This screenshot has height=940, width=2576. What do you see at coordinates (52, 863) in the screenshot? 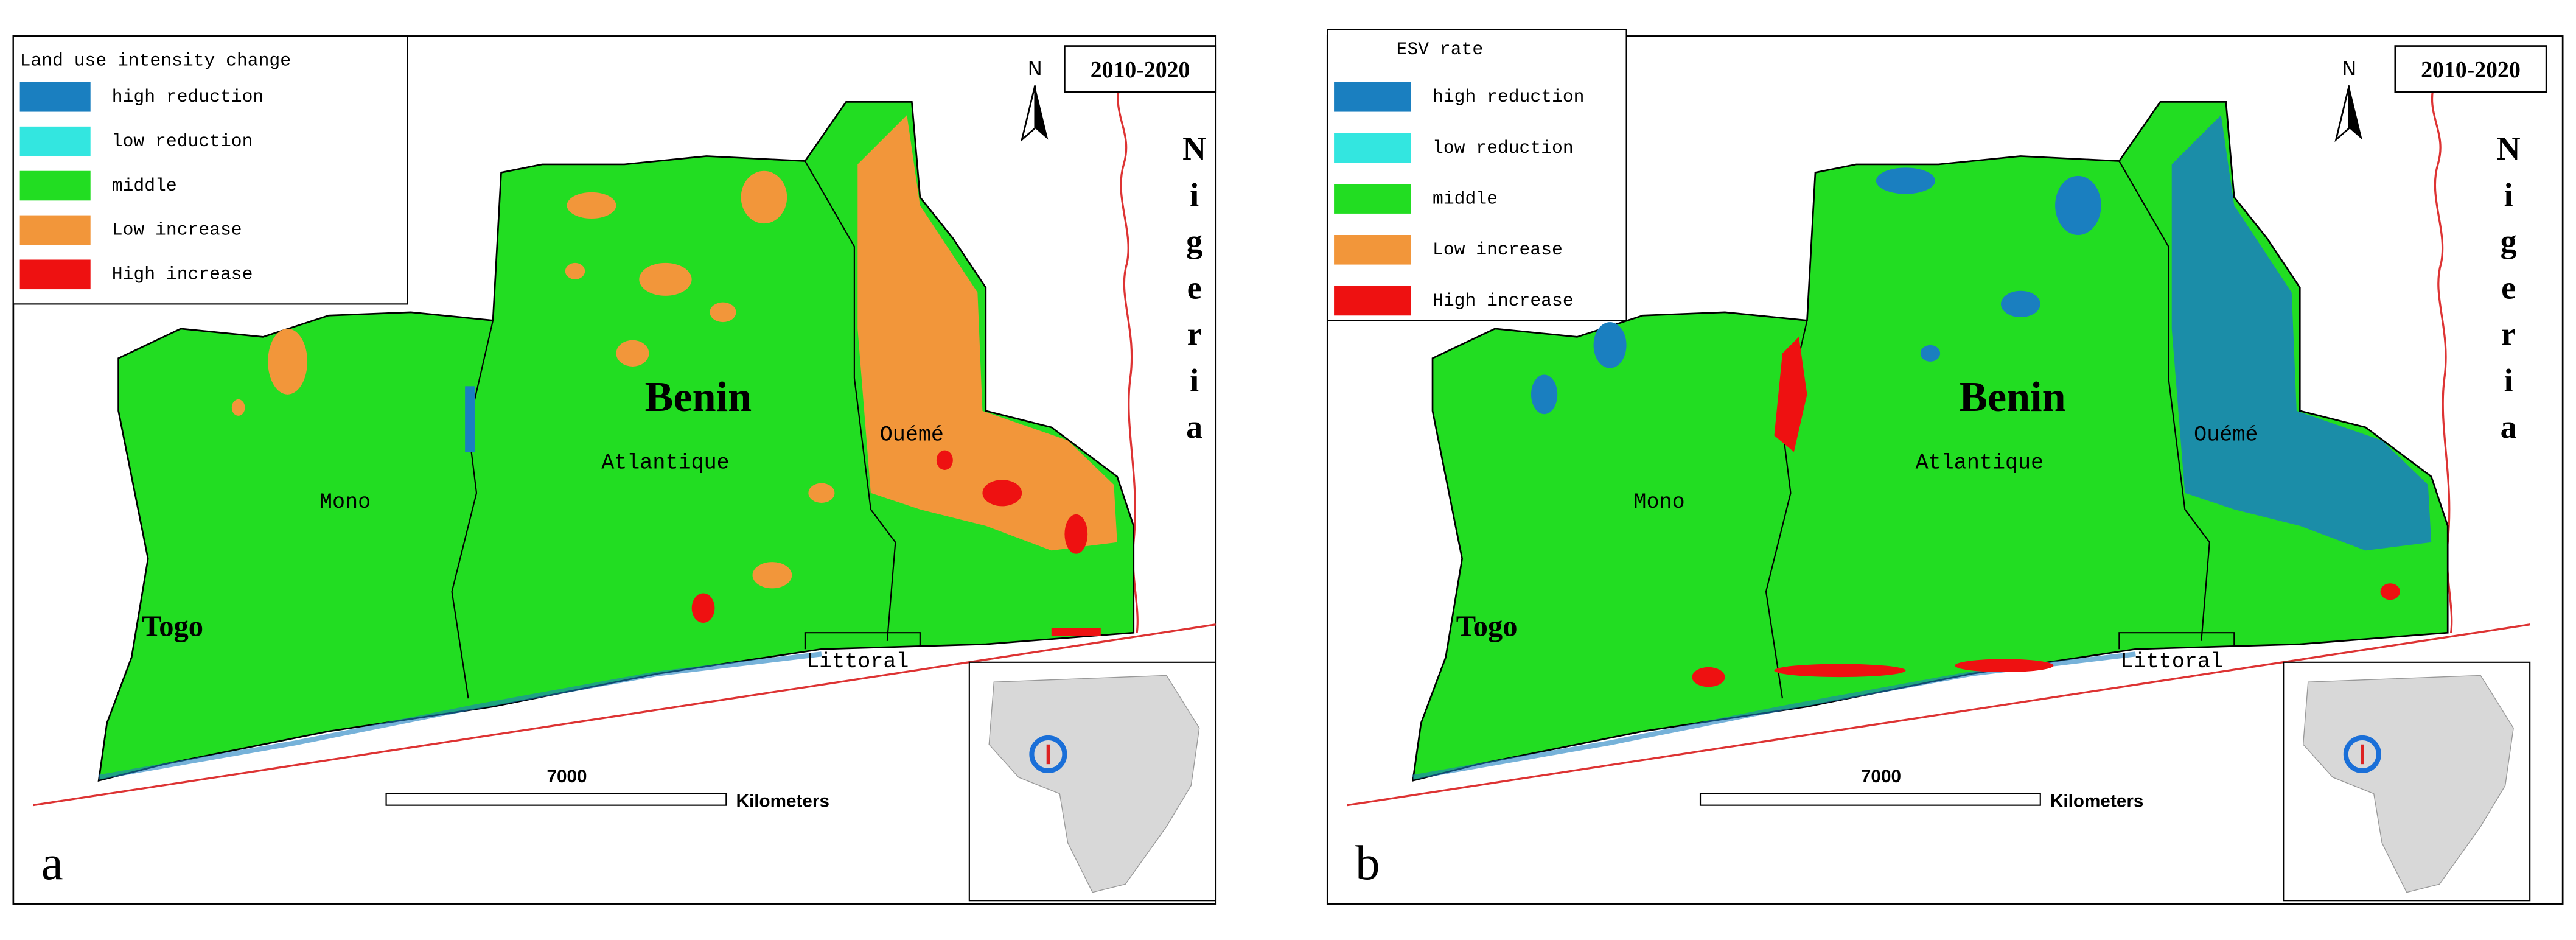
I see `panel-label: a` at bounding box center [52, 863].